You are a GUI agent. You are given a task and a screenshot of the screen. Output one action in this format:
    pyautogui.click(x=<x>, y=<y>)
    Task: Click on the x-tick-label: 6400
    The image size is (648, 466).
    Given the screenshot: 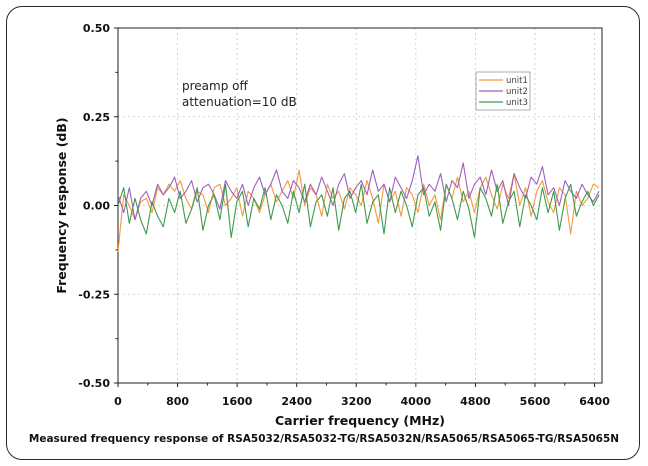 What is the action you would take?
    pyautogui.click(x=594, y=401)
    